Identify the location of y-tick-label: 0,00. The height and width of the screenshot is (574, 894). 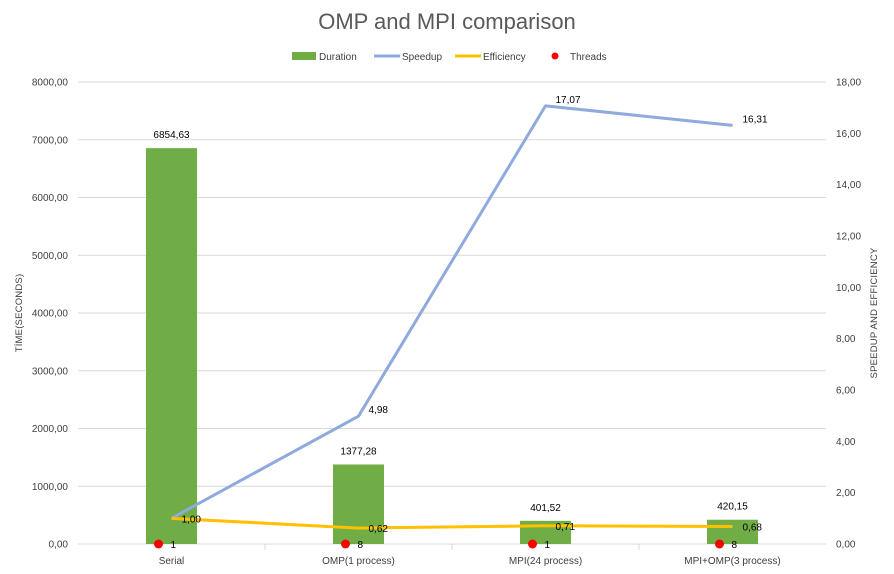
(59, 545).